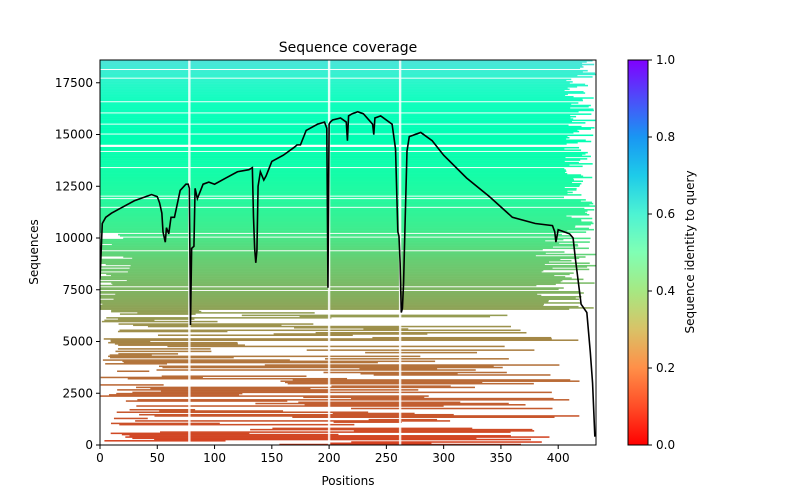 The height and width of the screenshot is (500, 800). Describe the element at coordinates (329, 458) in the screenshot. I see `x-tick-label: 200` at that location.